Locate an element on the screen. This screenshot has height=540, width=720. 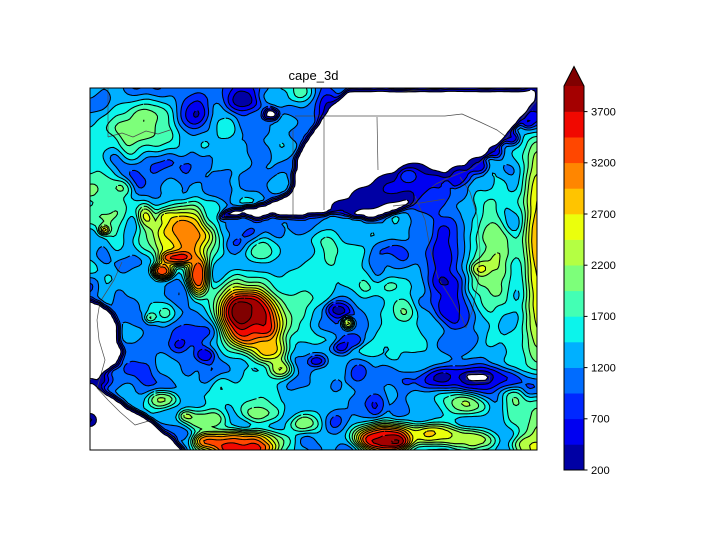
svg-text: 1700 is located at coordinates (603, 317).